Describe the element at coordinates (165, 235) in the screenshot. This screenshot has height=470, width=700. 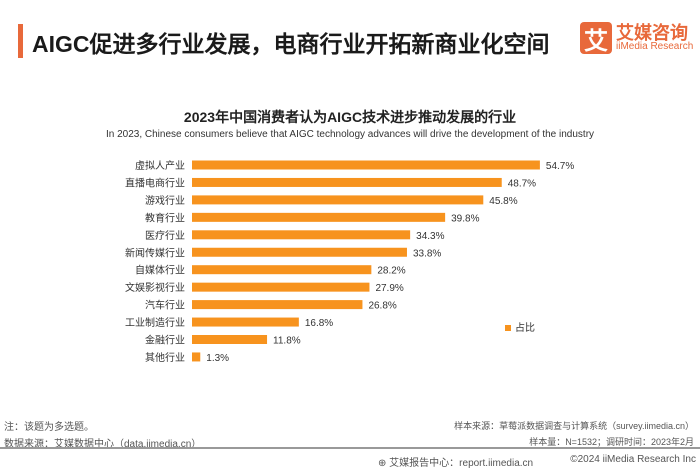
I see `category-label: 医疗行业` at that location.